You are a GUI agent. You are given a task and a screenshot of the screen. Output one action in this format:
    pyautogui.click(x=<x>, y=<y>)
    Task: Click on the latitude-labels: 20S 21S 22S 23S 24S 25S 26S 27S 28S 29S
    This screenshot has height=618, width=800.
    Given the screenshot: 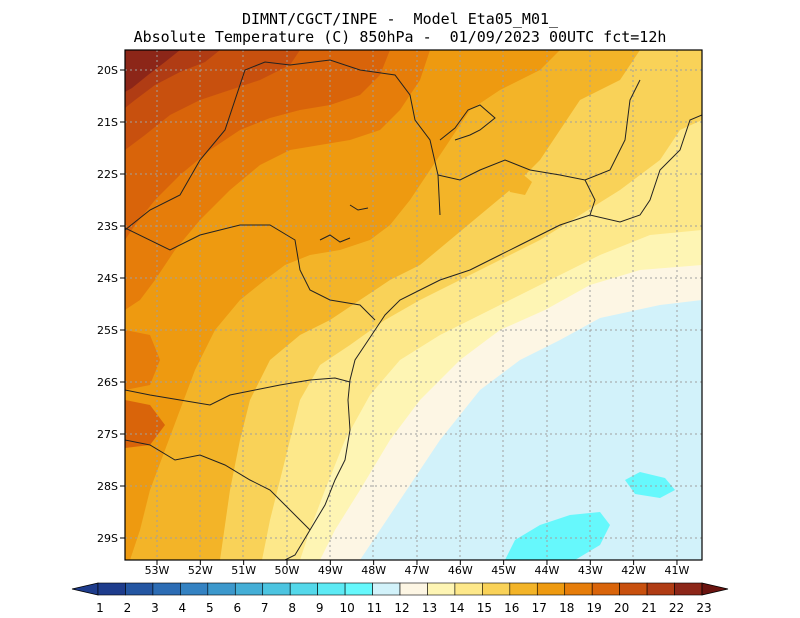 What is the action you would take?
    pyautogui.click(x=107, y=304)
    